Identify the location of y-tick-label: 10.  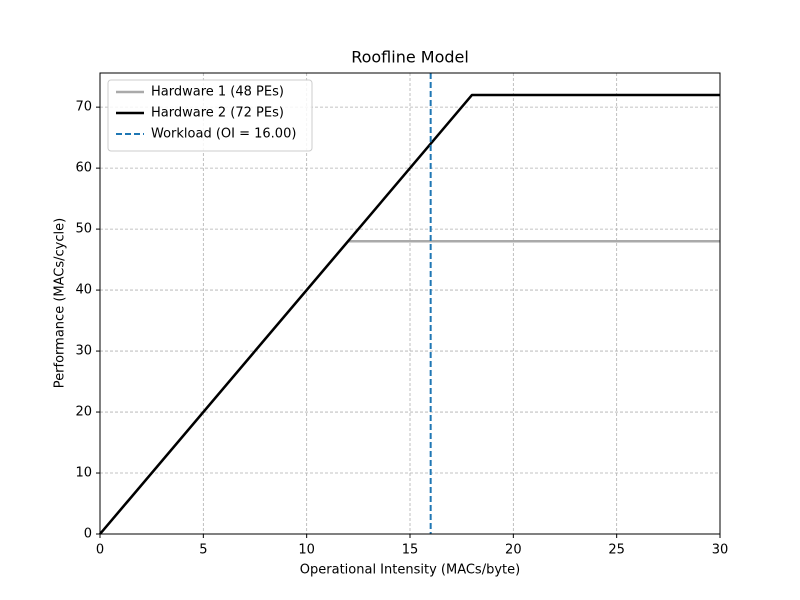
(83, 473).